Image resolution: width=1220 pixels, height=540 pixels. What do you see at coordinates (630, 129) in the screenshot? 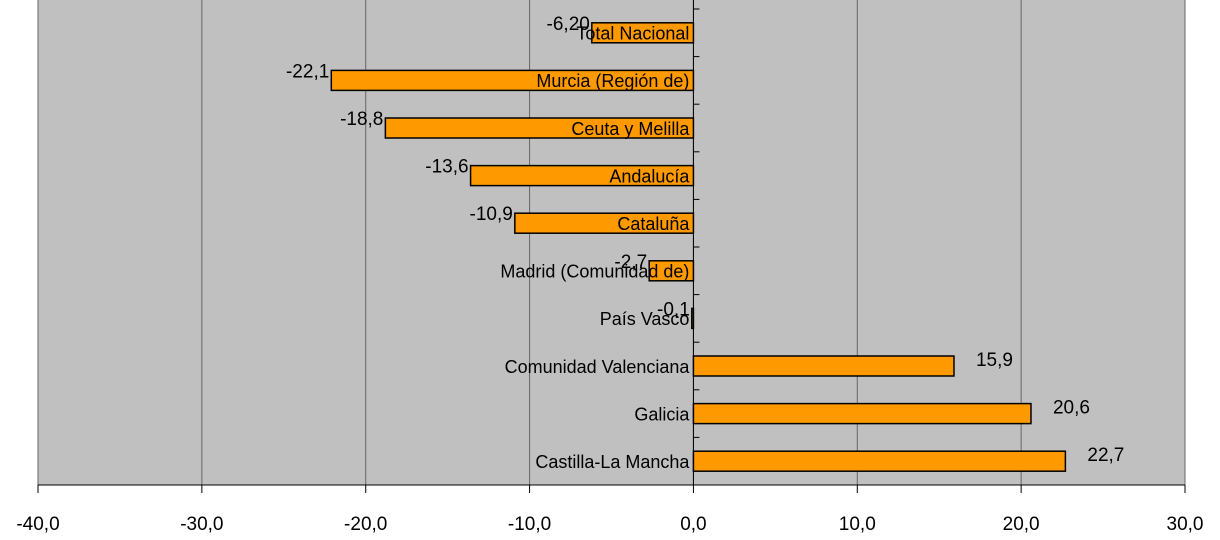
I see `category-label: Ceuta y Melilla` at bounding box center [630, 129].